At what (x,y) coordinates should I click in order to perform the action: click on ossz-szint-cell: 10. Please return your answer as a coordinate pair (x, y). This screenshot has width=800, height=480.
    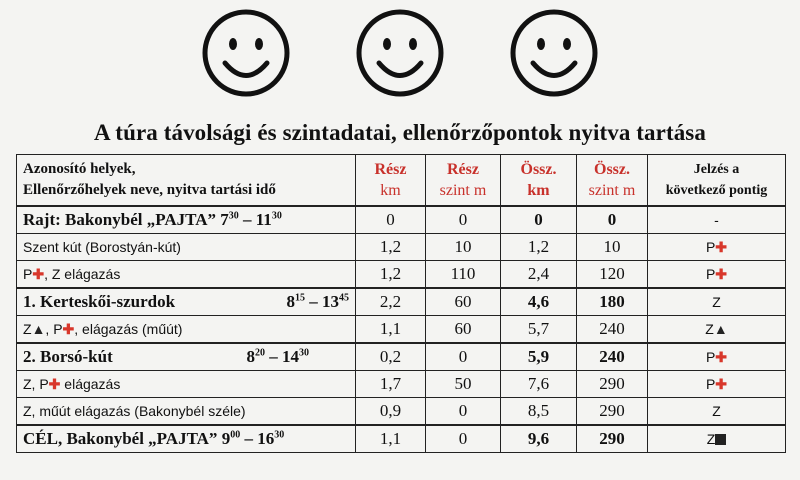
    Looking at the image, I should click on (612, 247).